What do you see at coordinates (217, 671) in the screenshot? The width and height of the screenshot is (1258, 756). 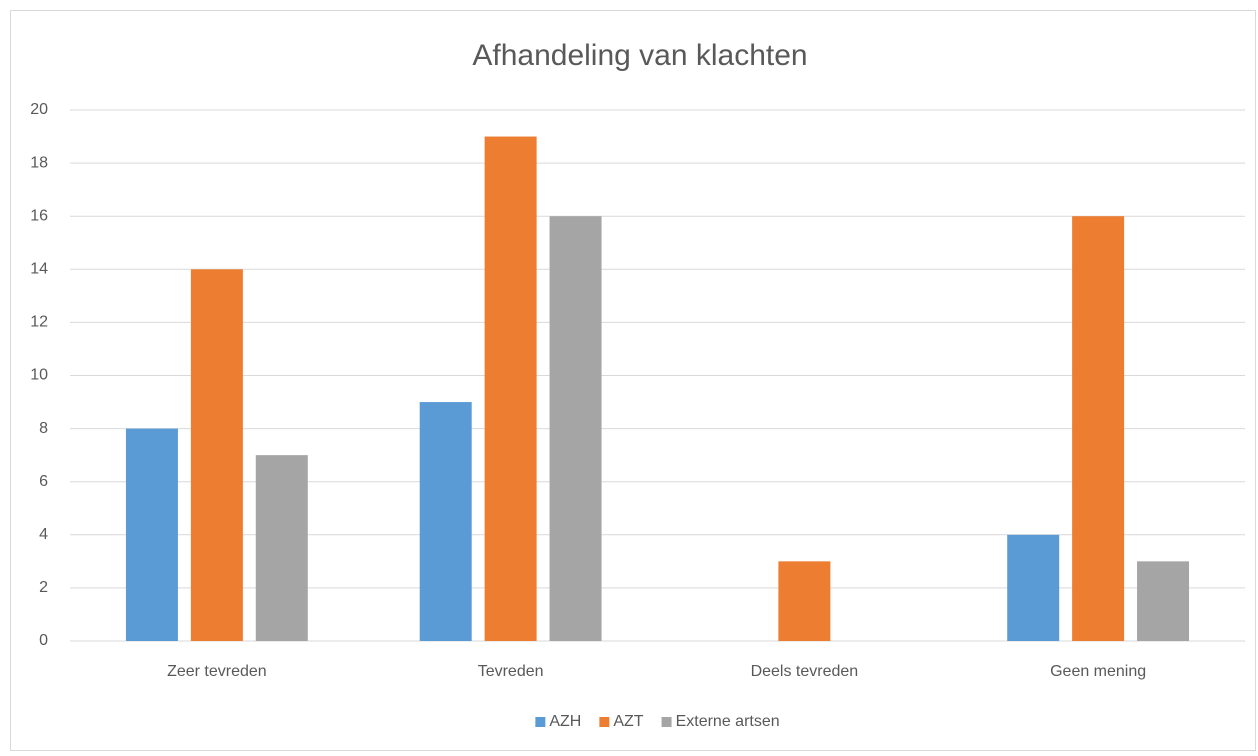 I see `x-tick-label: Zeer tevreden` at bounding box center [217, 671].